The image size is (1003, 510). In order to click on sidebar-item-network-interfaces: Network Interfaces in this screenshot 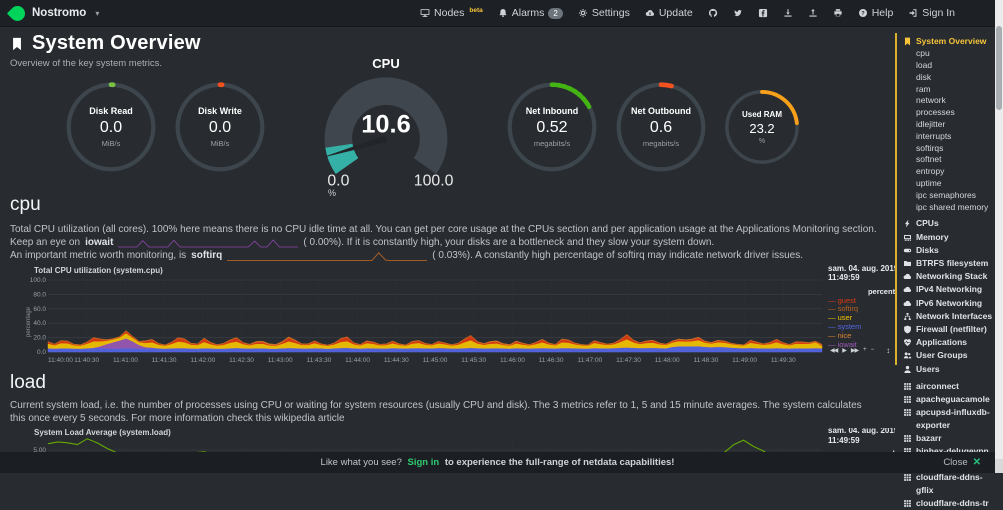, I will do `click(949, 316)`.